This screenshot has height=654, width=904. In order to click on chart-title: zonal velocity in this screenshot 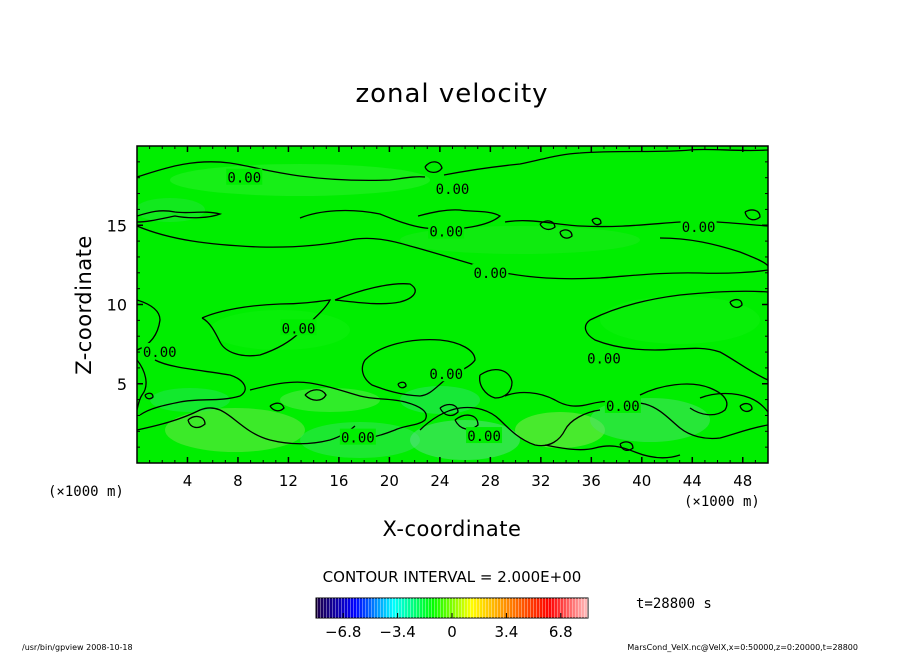, I will do `click(451, 94)`.